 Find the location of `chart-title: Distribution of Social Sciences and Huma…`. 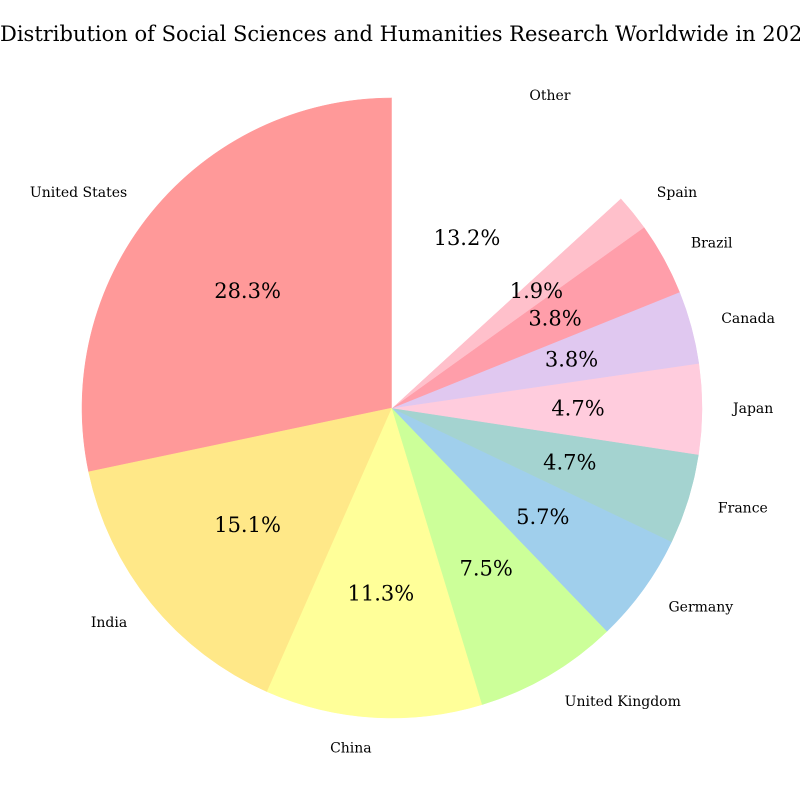

chart-title: Distribution of Social Sciences and Huma… is located at coordinates (400, 34).